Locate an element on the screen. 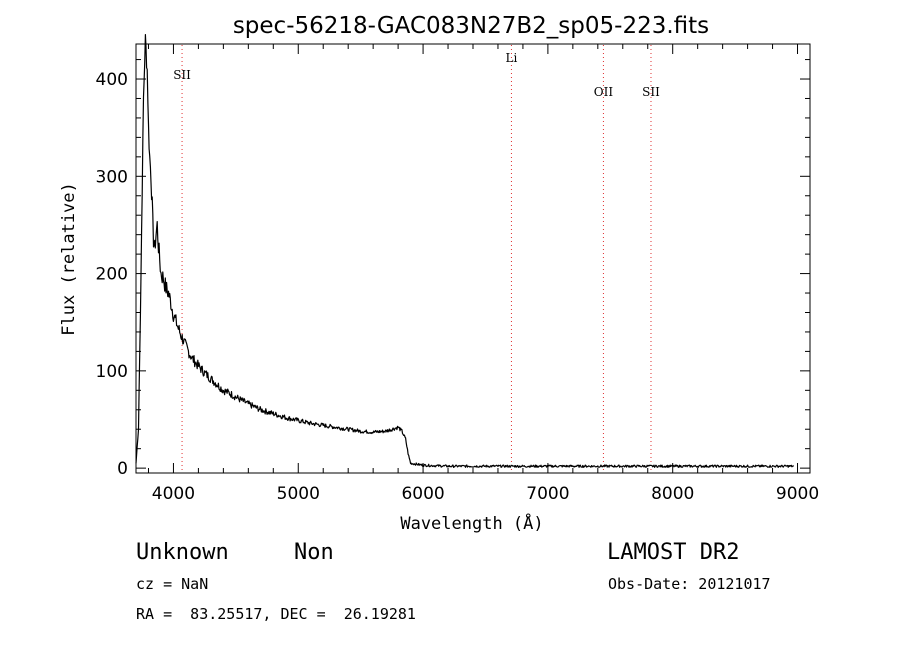  cz-text: cz = NaN is located at coordinates (172, 584).